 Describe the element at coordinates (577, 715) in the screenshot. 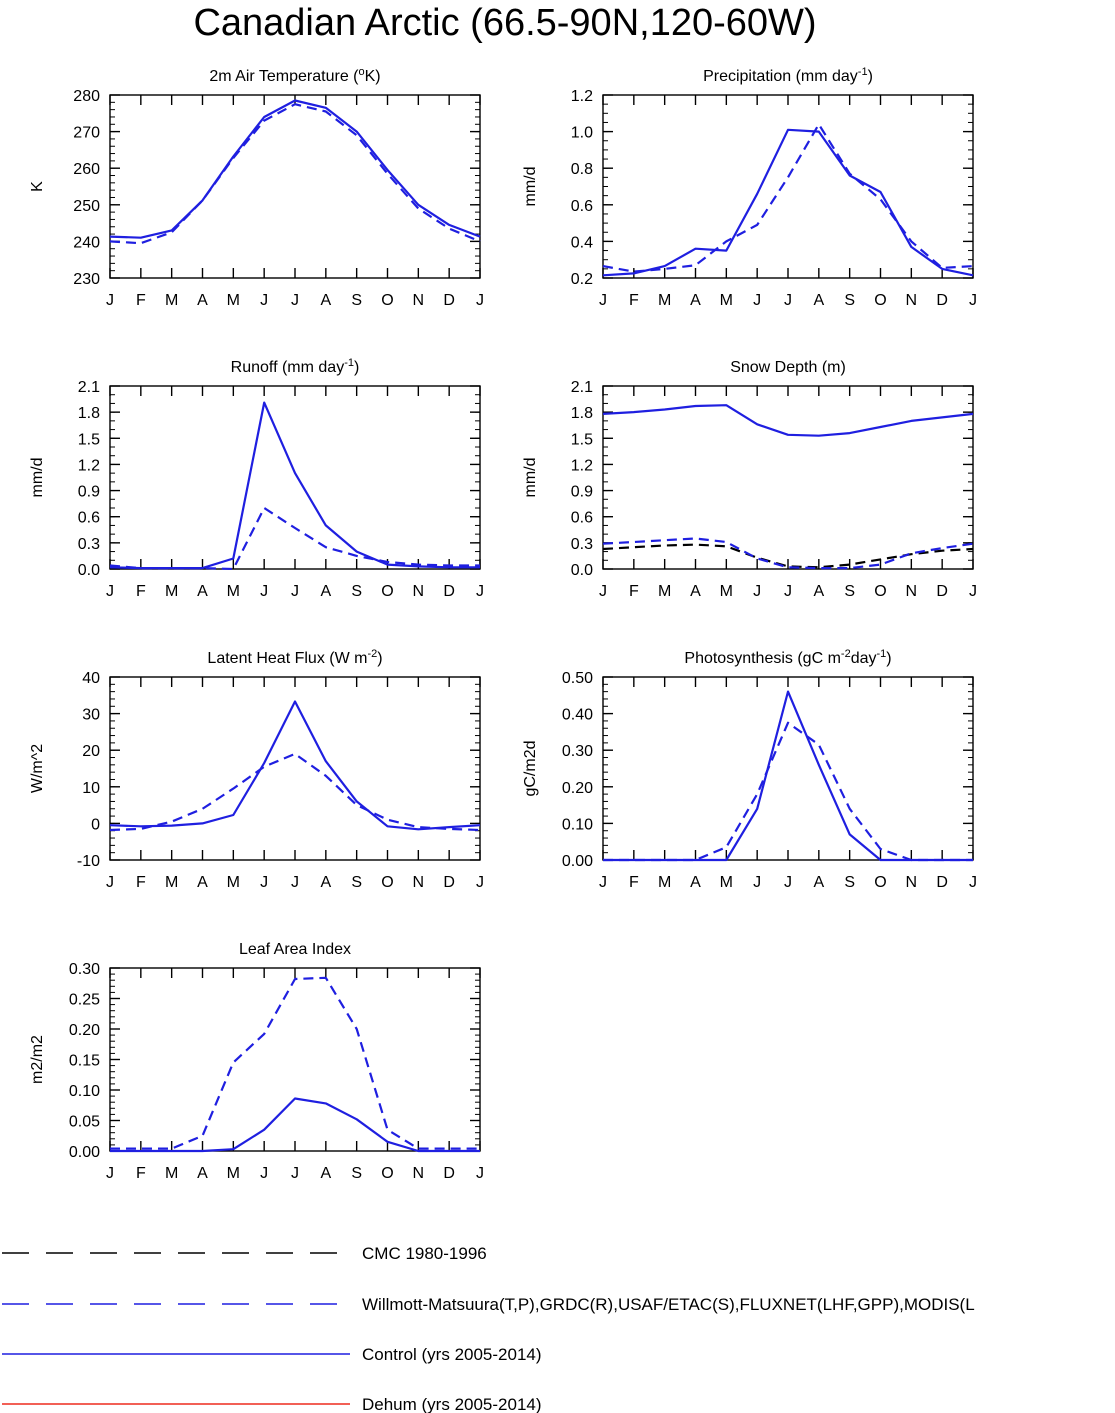

I see `y-tick-label: 0.40` at that location.